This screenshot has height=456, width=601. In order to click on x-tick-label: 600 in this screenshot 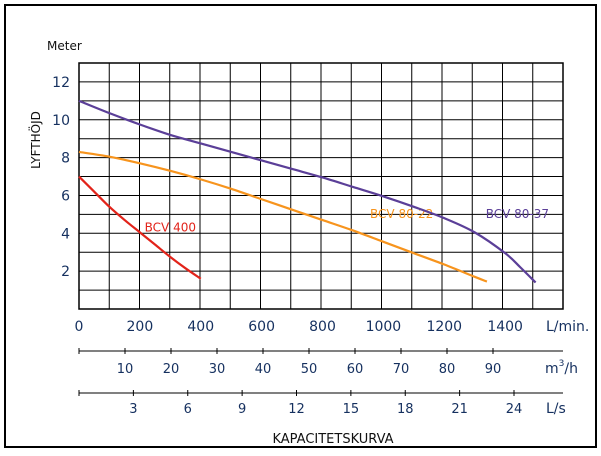, I will do `click(261, 327)`.